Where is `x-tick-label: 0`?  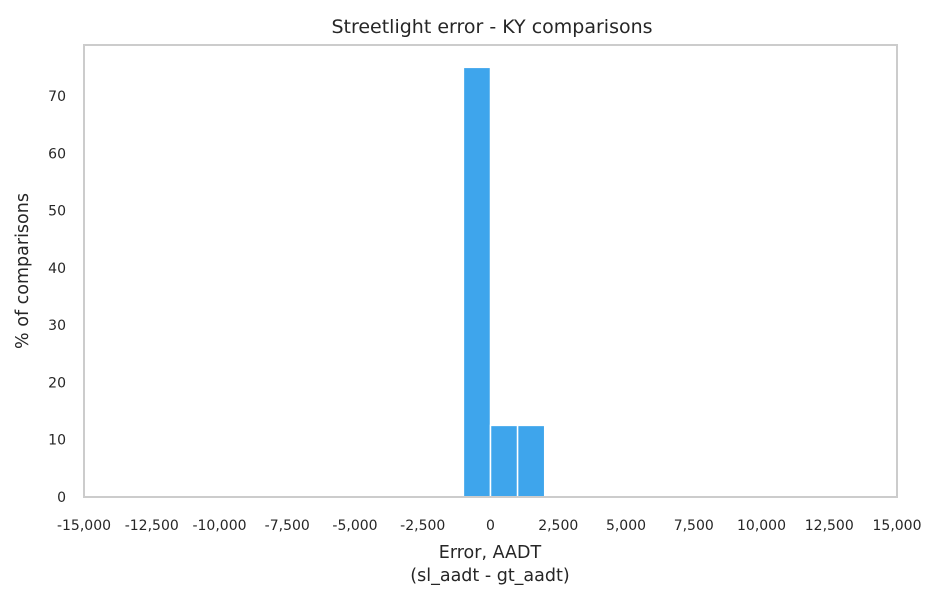
x-tick-label: 0 is located at coordinates (490, 526).